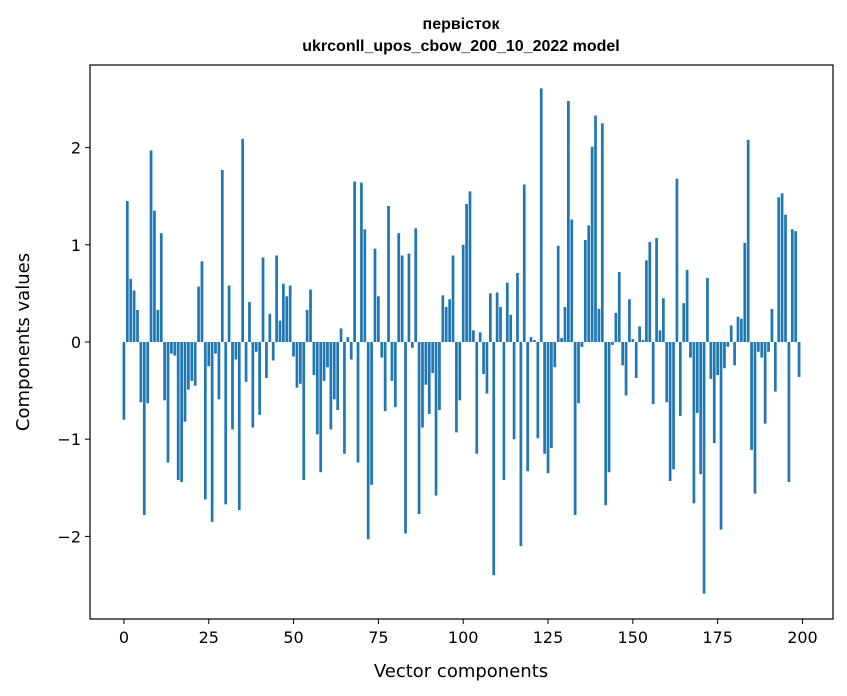 The height and width of the screenshot is (696, 847). What do you see at coordinates (633, 637) in the screenshot?
I see `x-tick-label: 150` at bounding box center [633, 637].